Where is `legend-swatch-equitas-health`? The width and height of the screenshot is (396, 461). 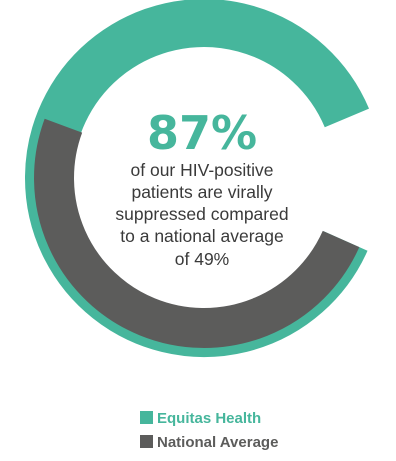 legend-swatch-equitas-health is located at coordinates (146, 417).